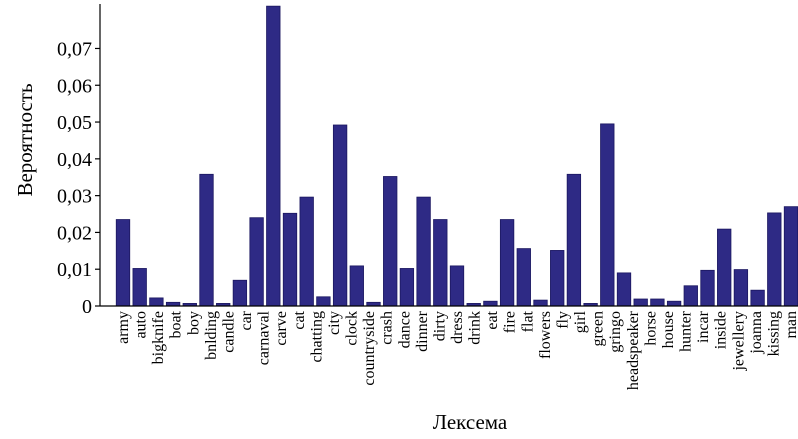 The height and width of the screenshot is (439, 798). Describe the element at coordinates (74, 270) in the screenshot. I see `y-tick-label: 0,01` at that location.